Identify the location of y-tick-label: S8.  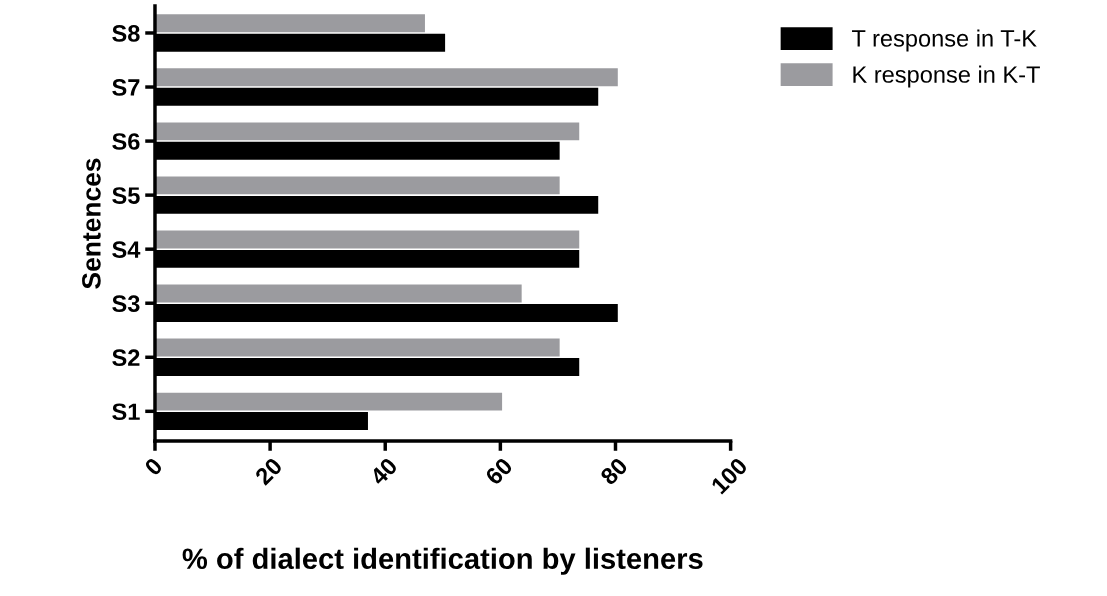
(126, 33).